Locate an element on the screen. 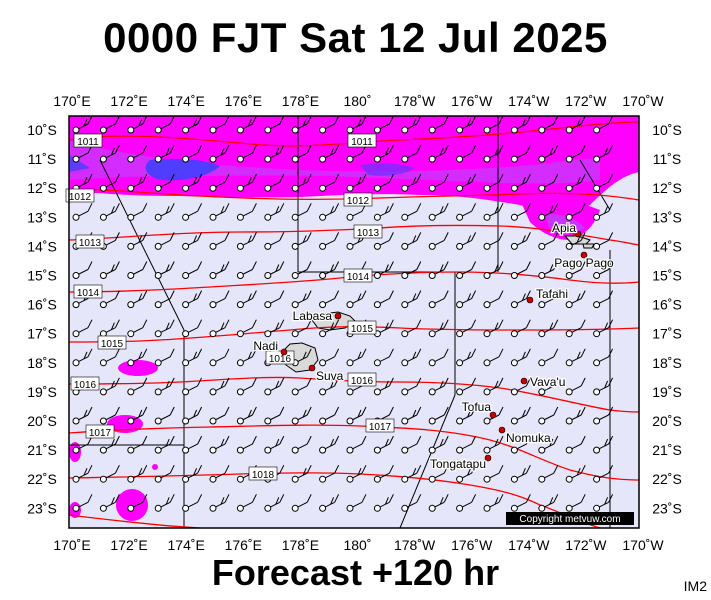 This screenshot has width=711, height=600. lat-label: 20˚S is located at coordinates (42, 421).